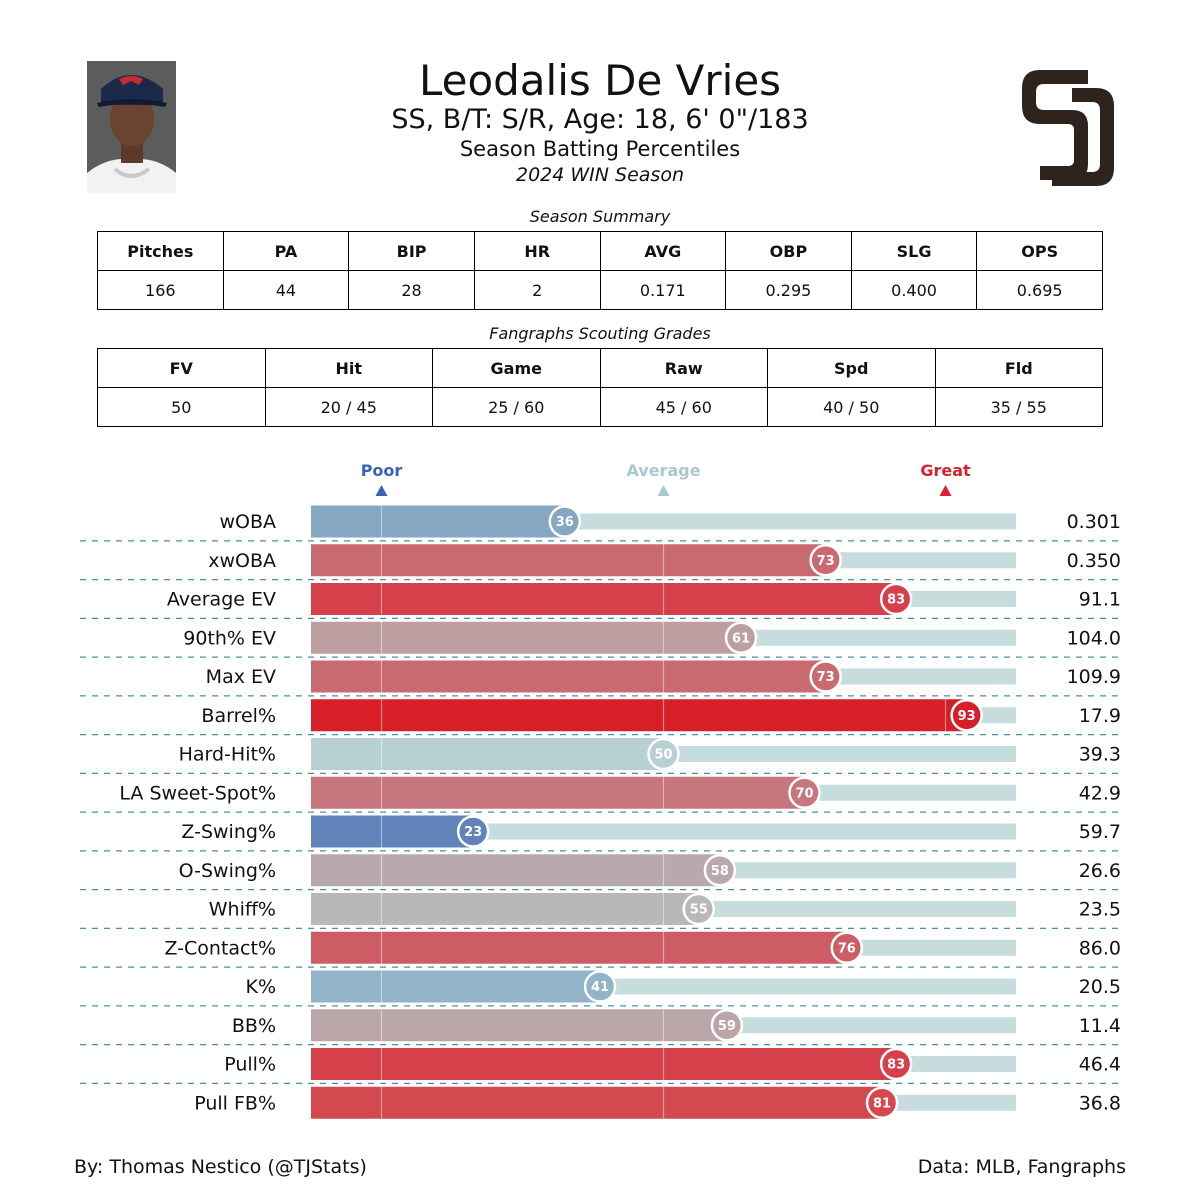 The image size is (1200, 1200). What do you see at coordinates (600, 987) in the screenshot?
I see `percentile-label-kpct: 41` at bounding box center [600, 987].